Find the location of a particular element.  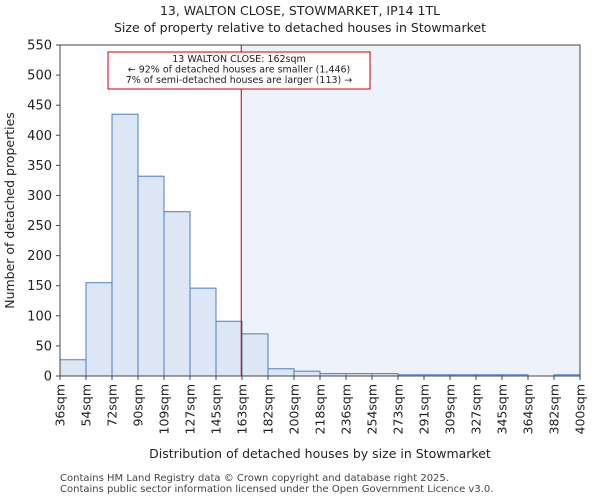

x-tick-label: 90sqm is located at coordinates (138, 405).